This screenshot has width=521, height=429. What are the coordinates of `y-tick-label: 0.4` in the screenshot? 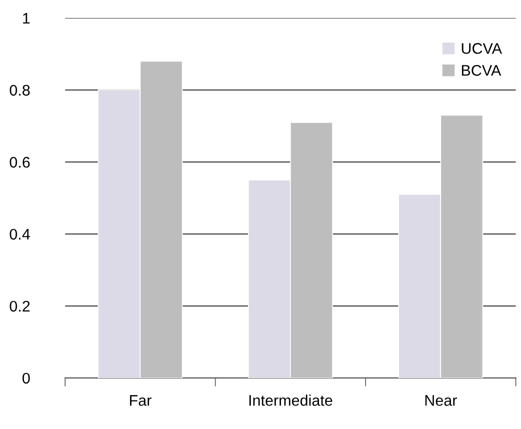 It's located at (20, 234).